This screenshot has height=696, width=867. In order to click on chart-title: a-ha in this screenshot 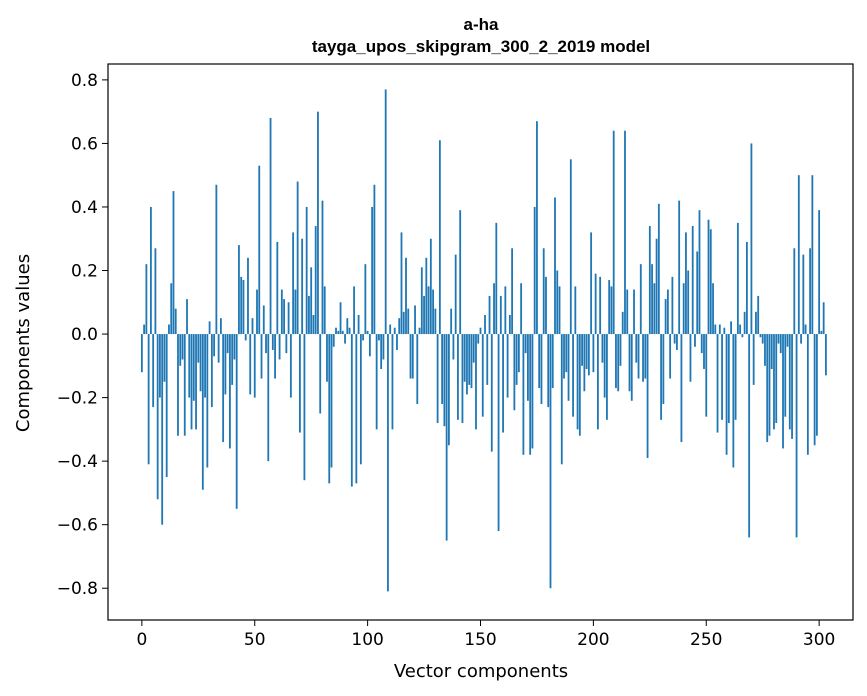, I will do `click(482, 24)`.